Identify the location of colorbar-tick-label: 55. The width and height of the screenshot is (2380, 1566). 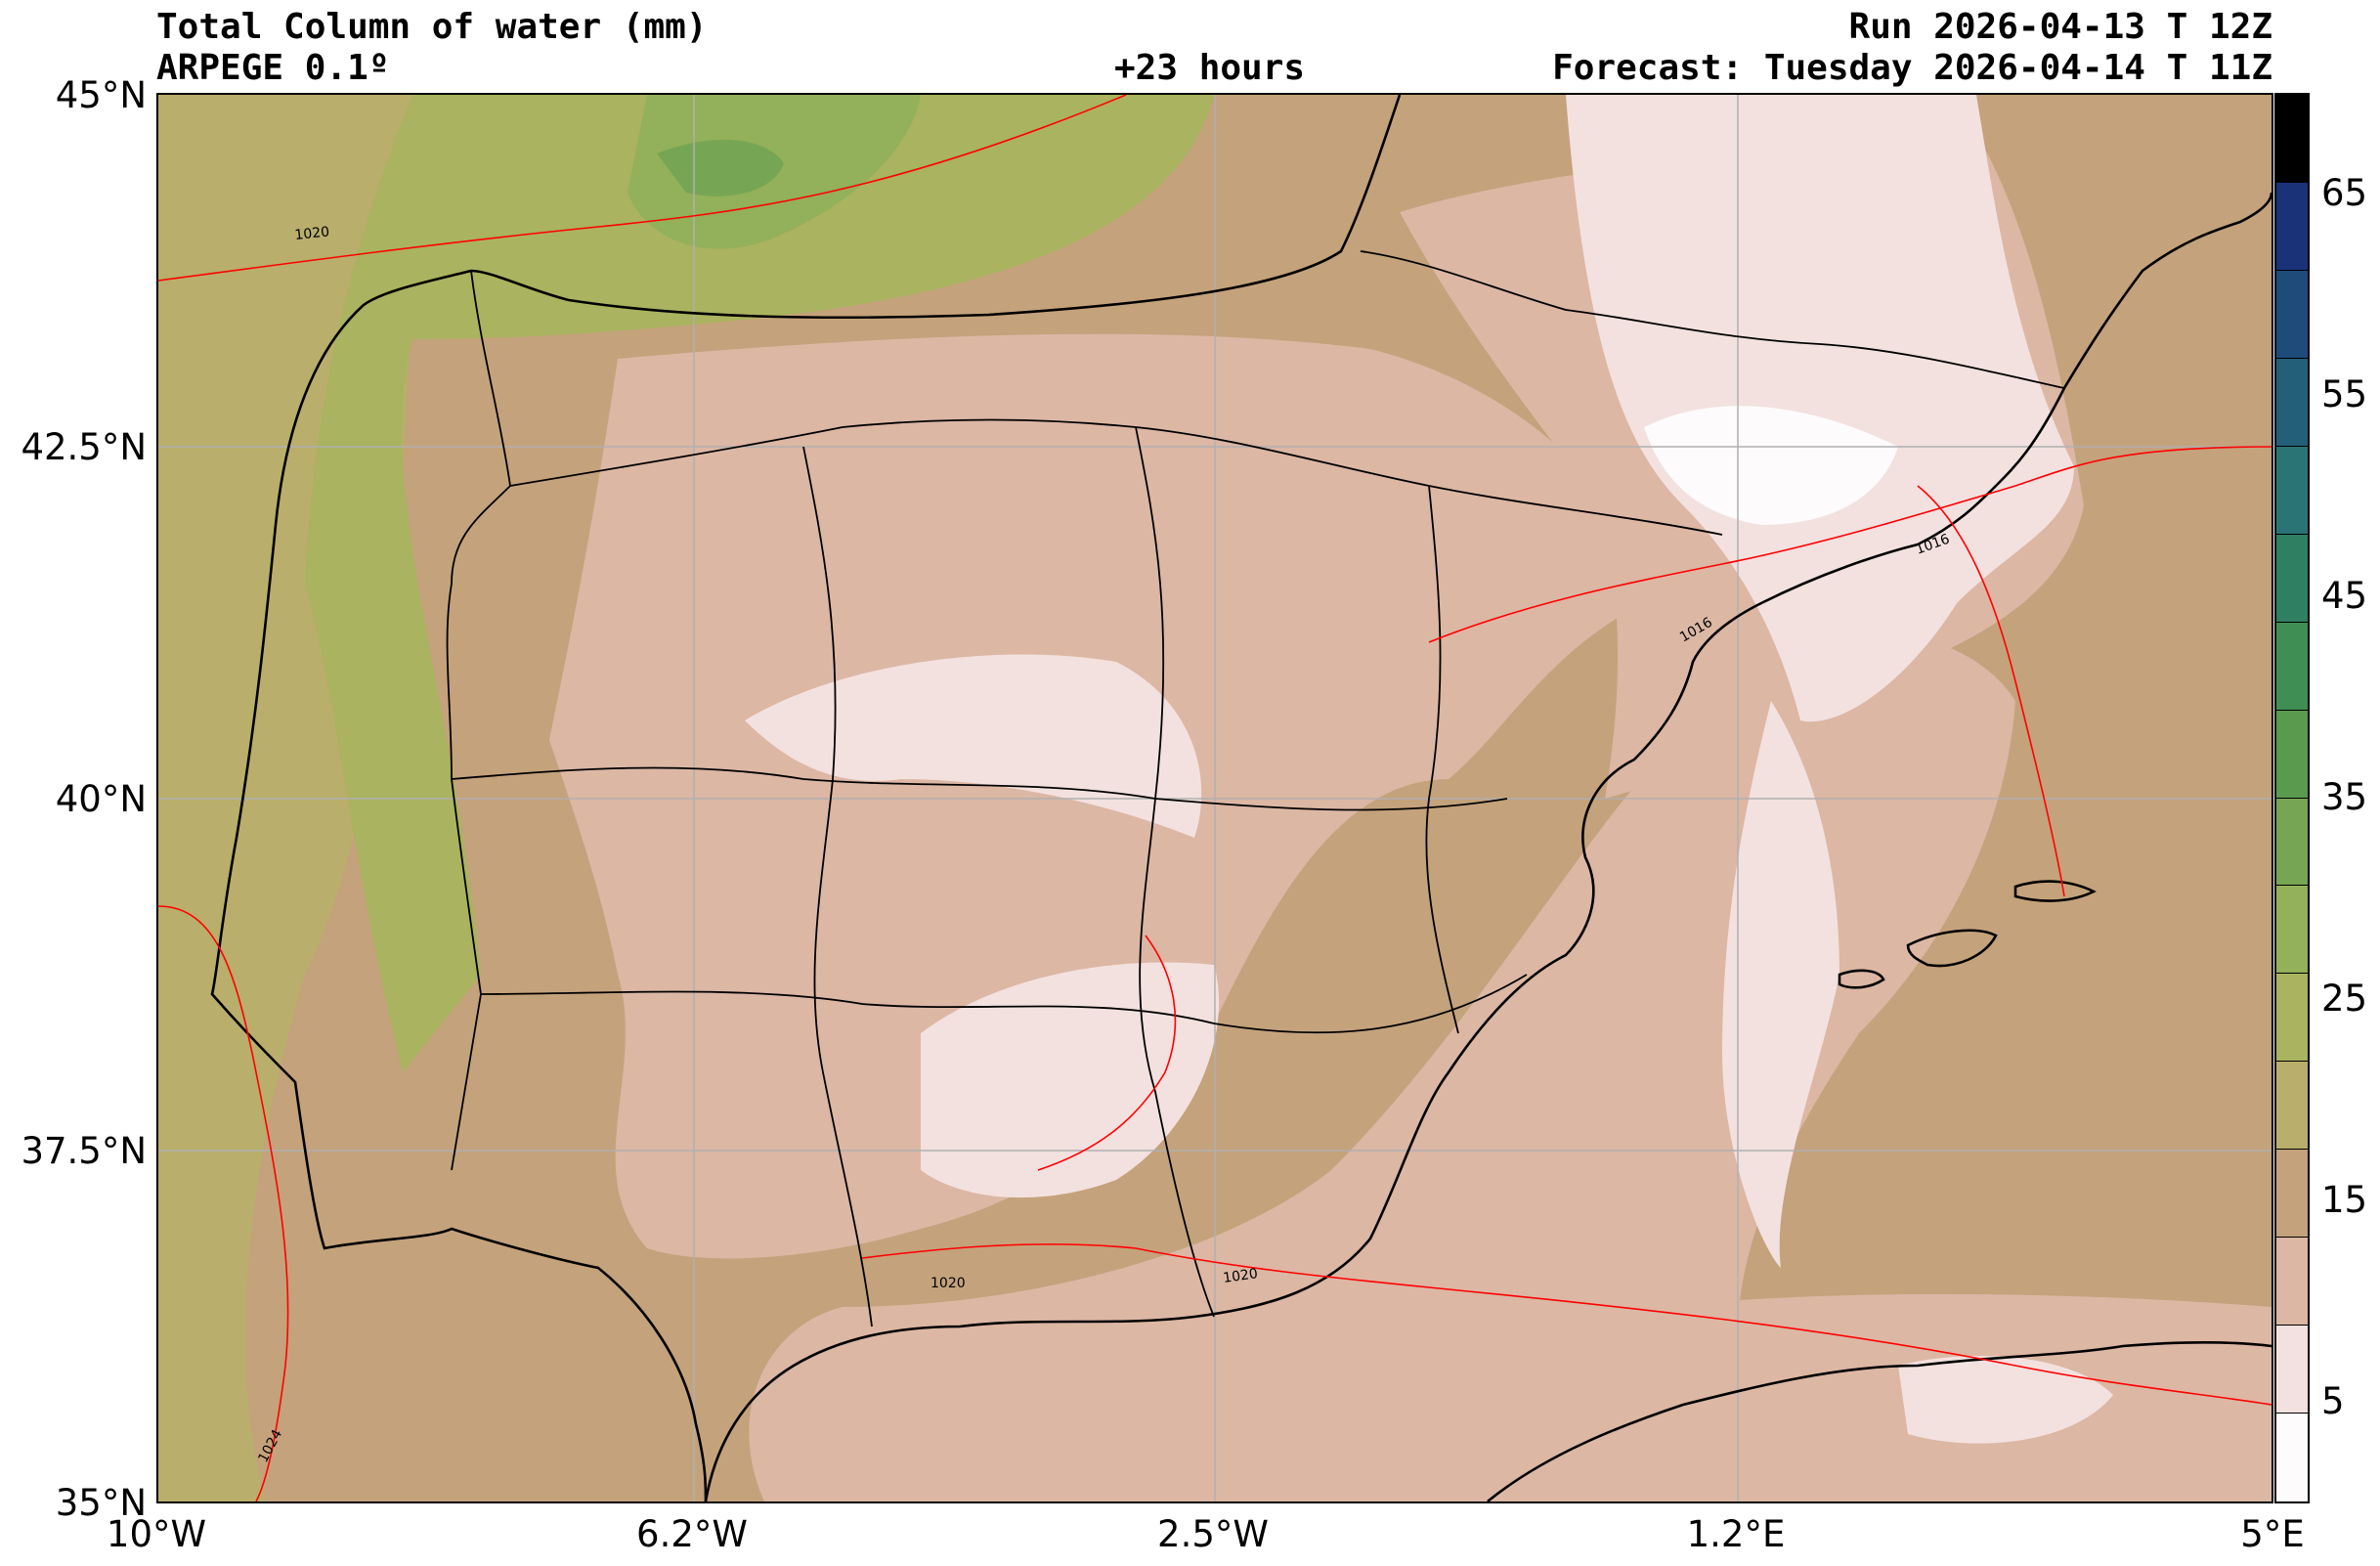
(2344, 394).